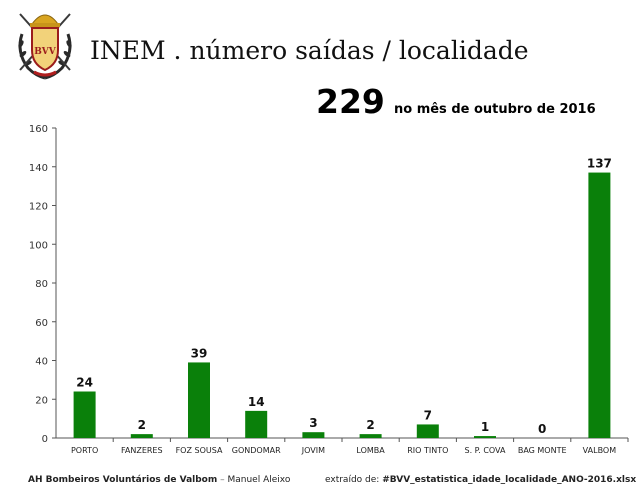 The height and width of the screenshot is (490, 640). What do you see at coordinates (199, 450) in the screenshot?
I see `x-tick-label: FOZ SOUSA` at bounding box center [199, 450].